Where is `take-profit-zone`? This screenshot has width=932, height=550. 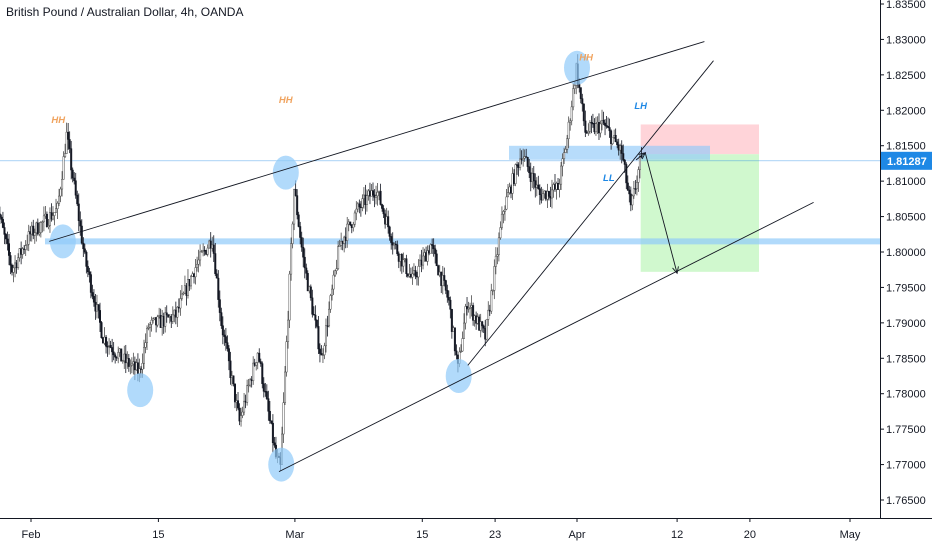
take-profit-zone is located at coordinates (699, 213).